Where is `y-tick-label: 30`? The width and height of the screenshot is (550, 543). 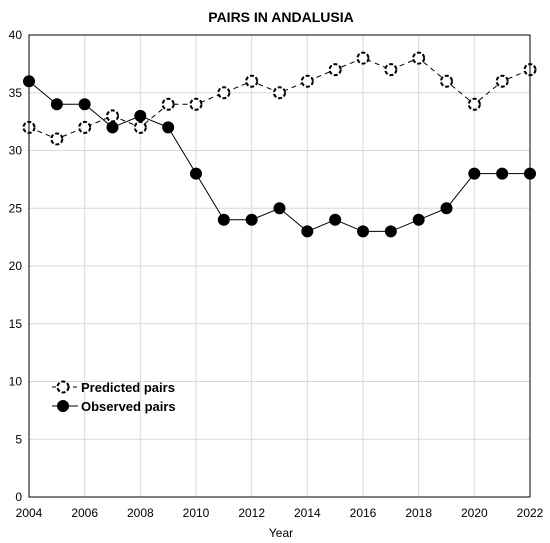
y-tick-label: 30 is located at coordinates (16, 151).